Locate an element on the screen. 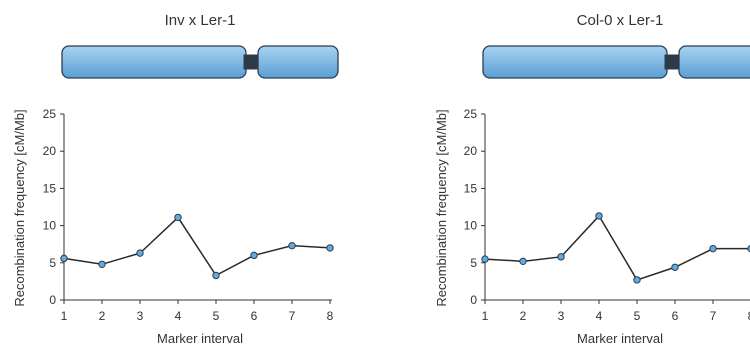 The height and width of the screenshot is (352, 750). chart-title: Col-0 x Ler-1 is located at coordinates (620, 20).